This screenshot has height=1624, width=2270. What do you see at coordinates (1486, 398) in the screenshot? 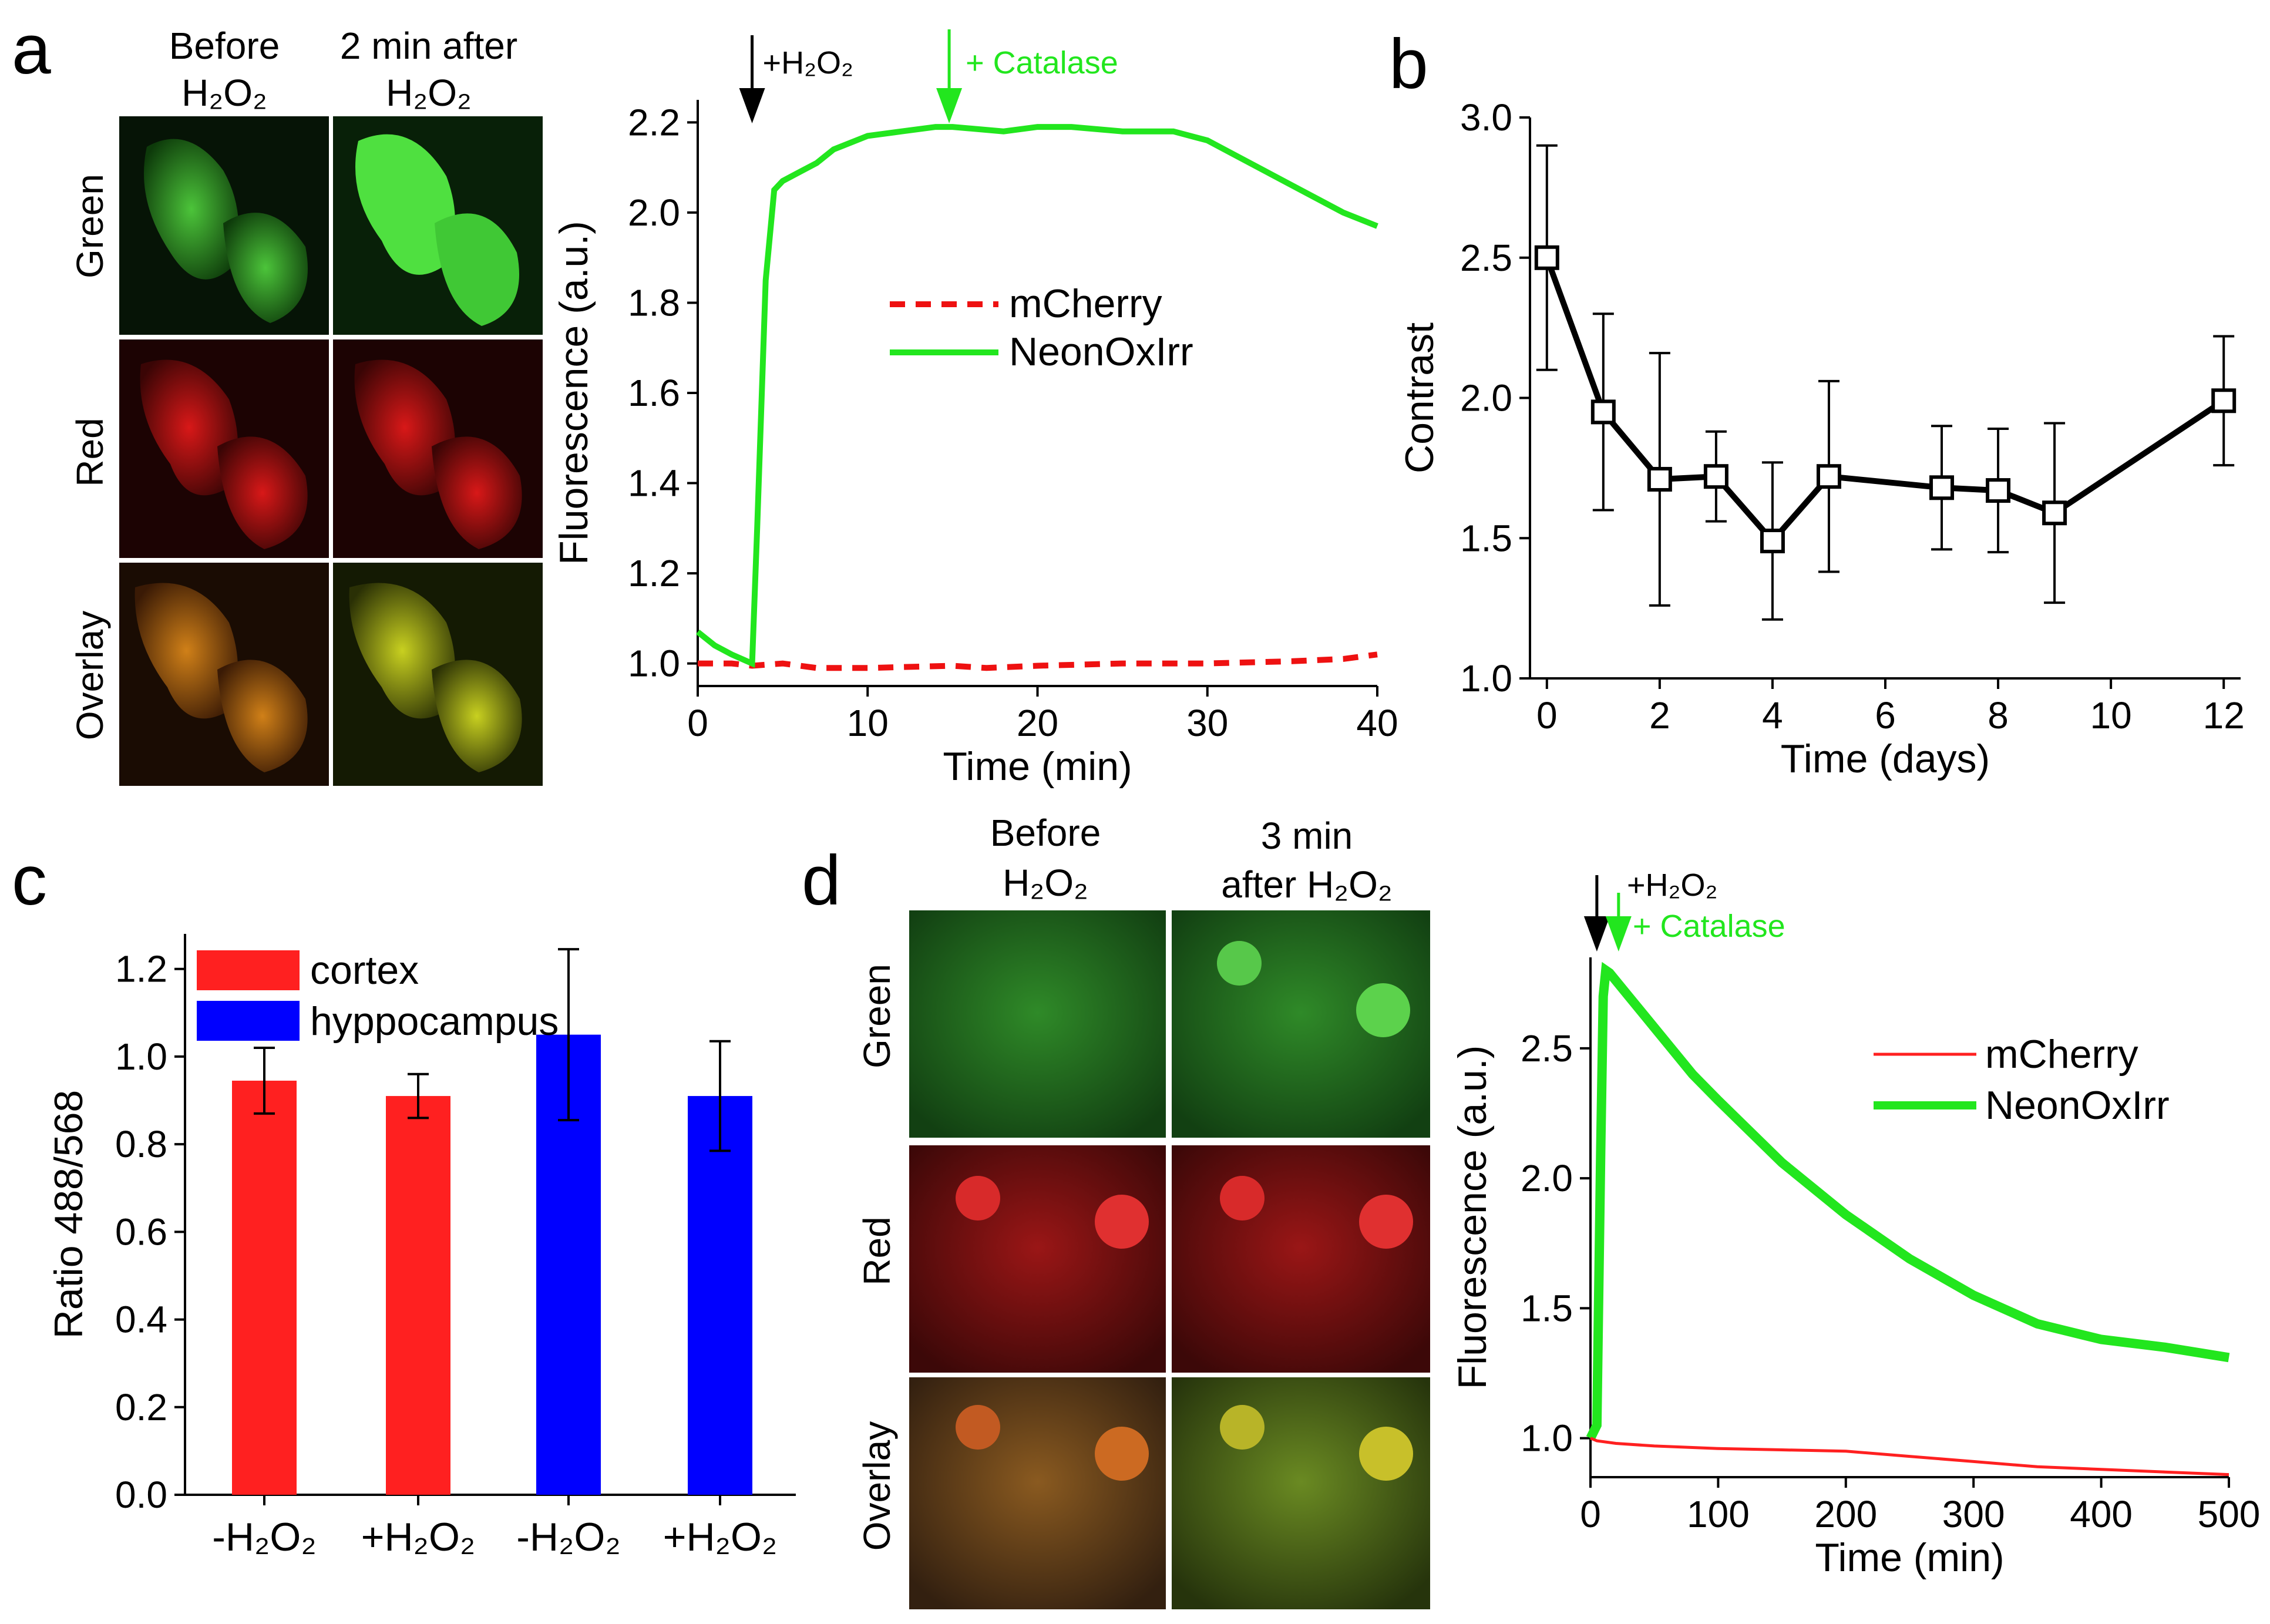
I see `y-tick-label: 2.0` at bounding box center [1486, 398].